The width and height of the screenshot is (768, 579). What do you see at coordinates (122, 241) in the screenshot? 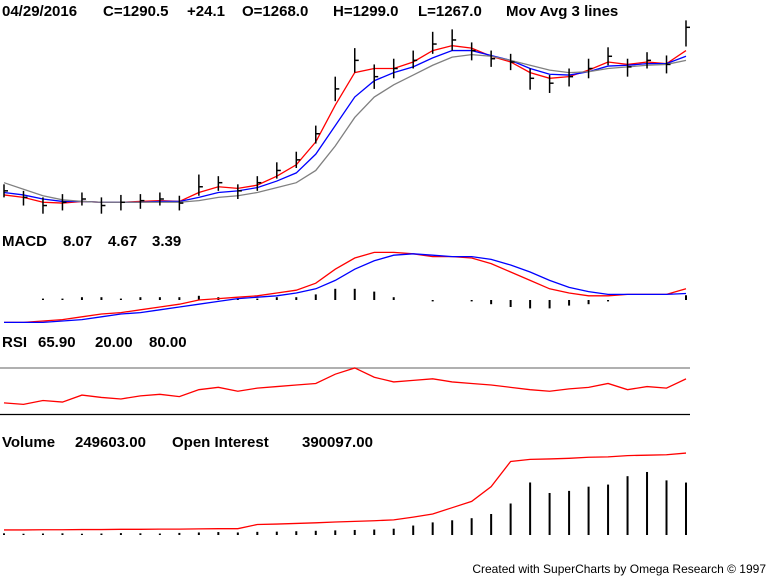
I see `value-label: 4.67` at bounding box center [122, 241].